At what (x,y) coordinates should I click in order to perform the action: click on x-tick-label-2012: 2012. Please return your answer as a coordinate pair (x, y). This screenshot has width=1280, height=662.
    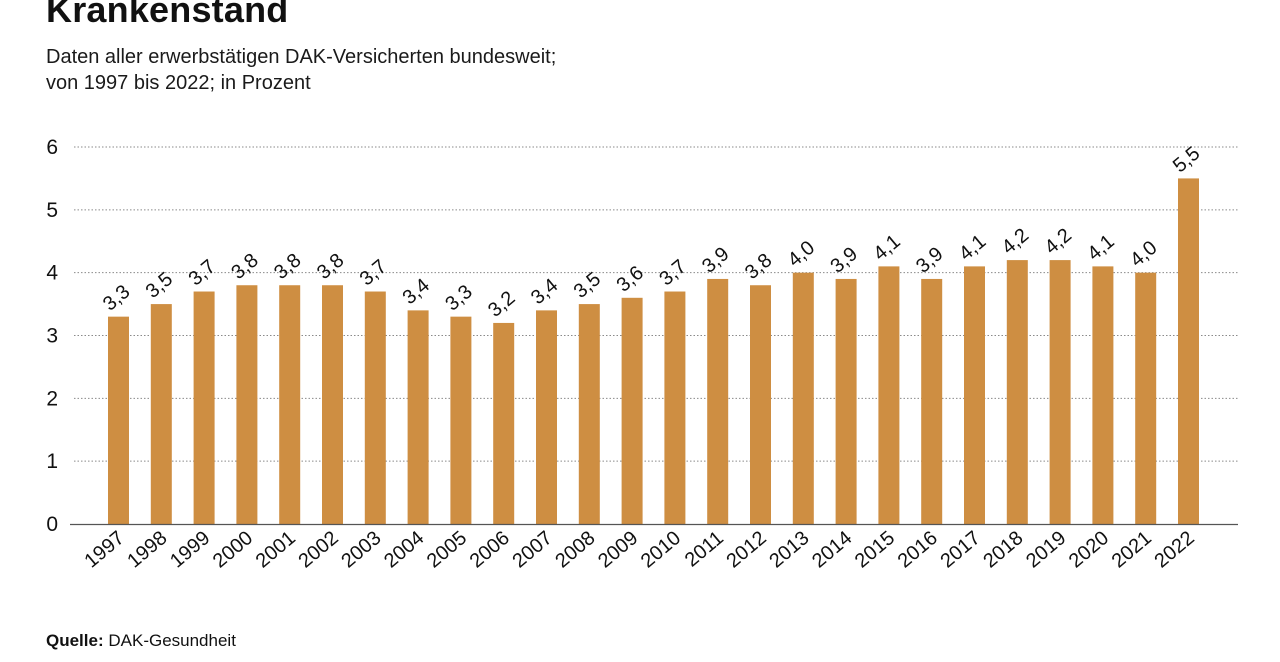
    Looking at the image, I should click on (746, 549).